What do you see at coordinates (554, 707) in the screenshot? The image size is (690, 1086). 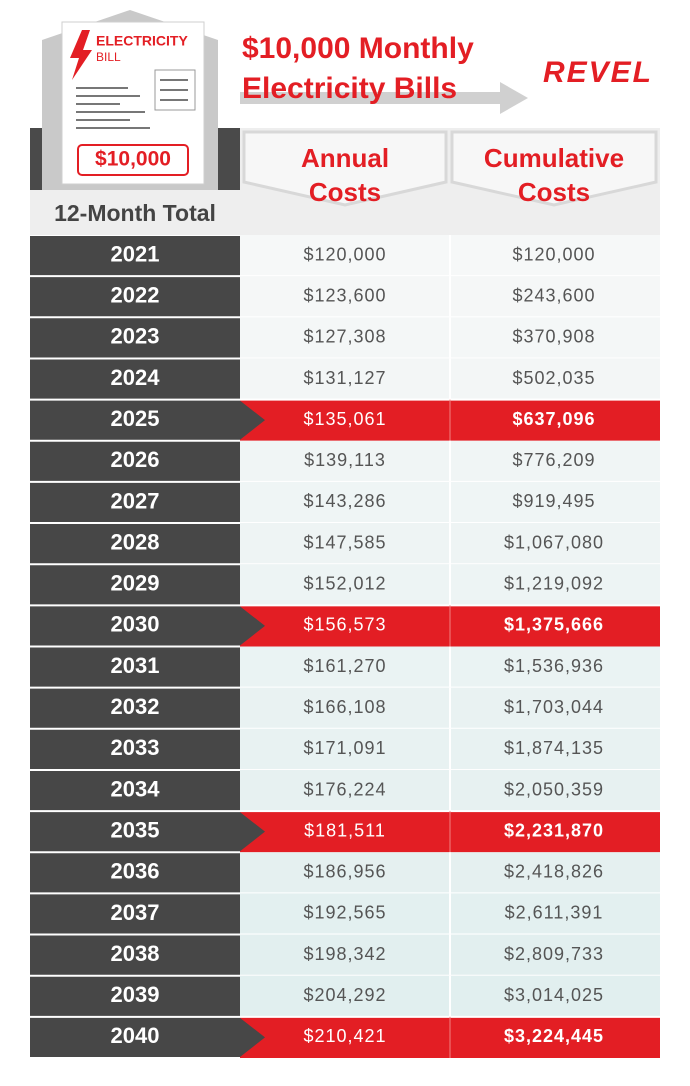 I see `cumulative-cost: $1,703,044` at bounding box center [554, 707].